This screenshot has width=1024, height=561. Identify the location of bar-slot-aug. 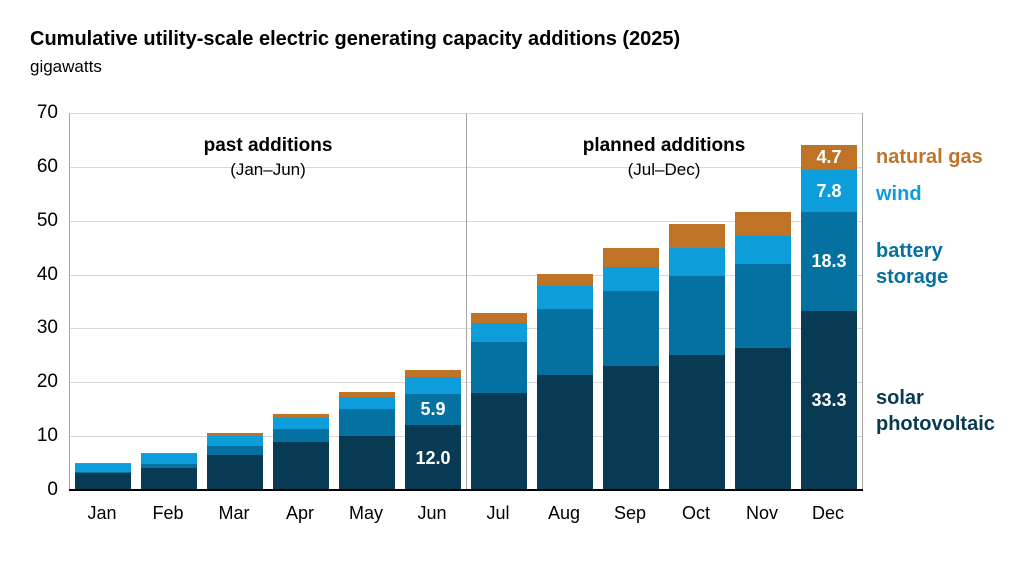
(565, 301).